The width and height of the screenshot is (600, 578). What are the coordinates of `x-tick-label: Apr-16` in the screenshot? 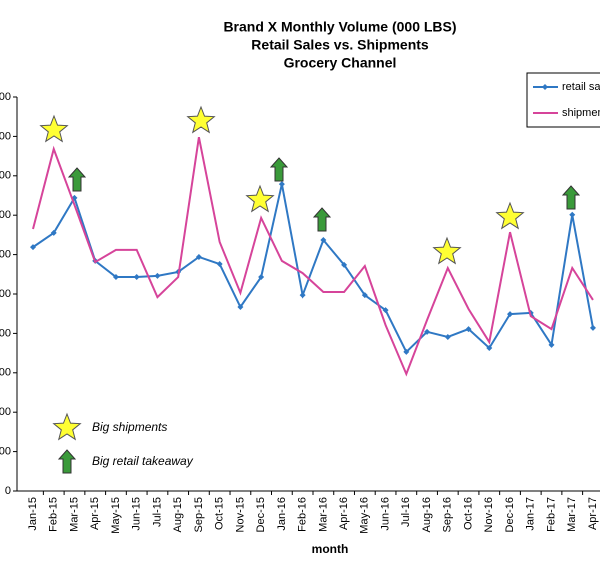 It's located at (344, 513).